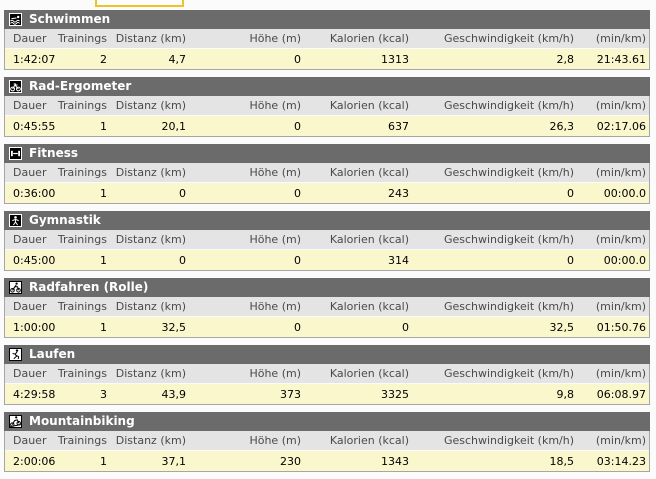  What do you see at coordinates (327, 220) in the screenshot?
I see `section-header-gymnastik: Gymnastik` at bounding box center [327, 220].